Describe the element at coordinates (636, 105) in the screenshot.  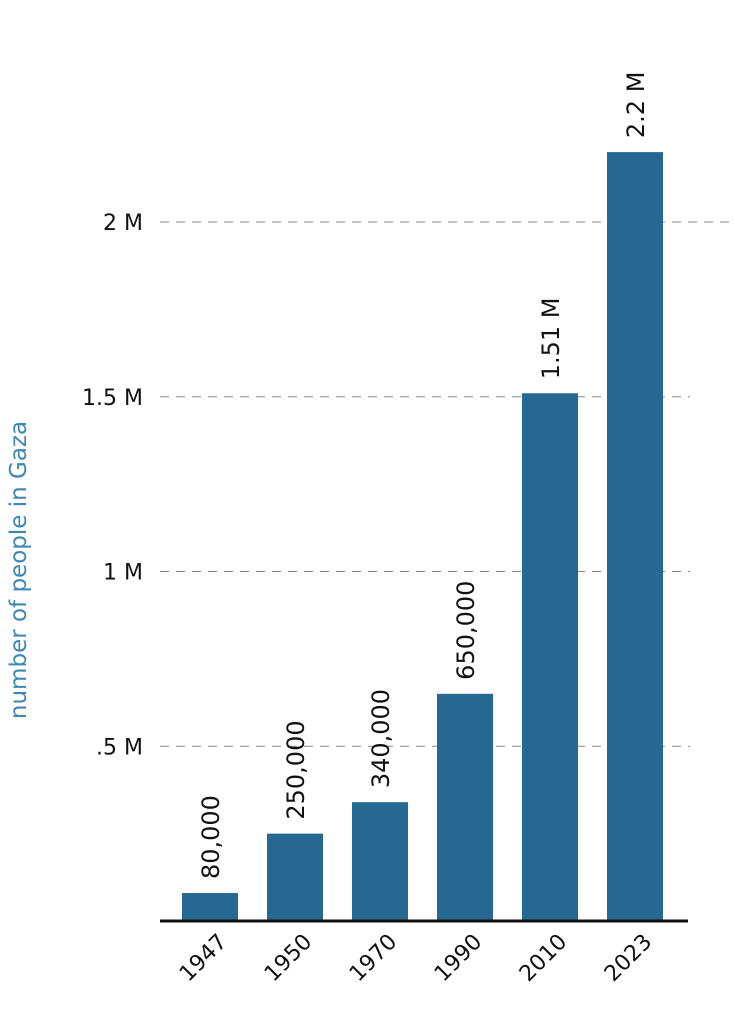
I see `data-label: 2.2 M` at that location.